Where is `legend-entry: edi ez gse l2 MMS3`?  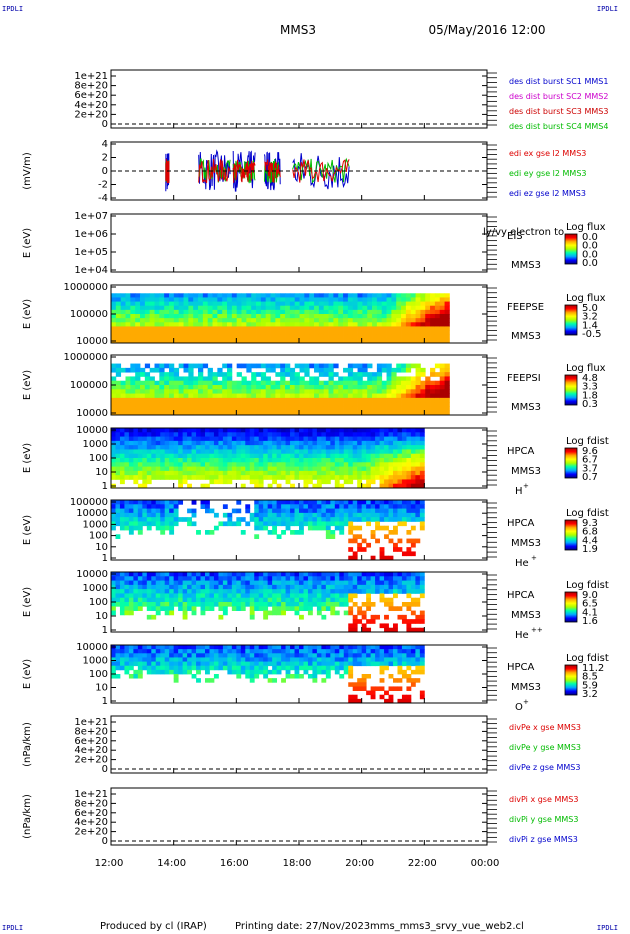
legend-entry: edi ez gse l2 MMS3 is located at coordinates (547, 193).